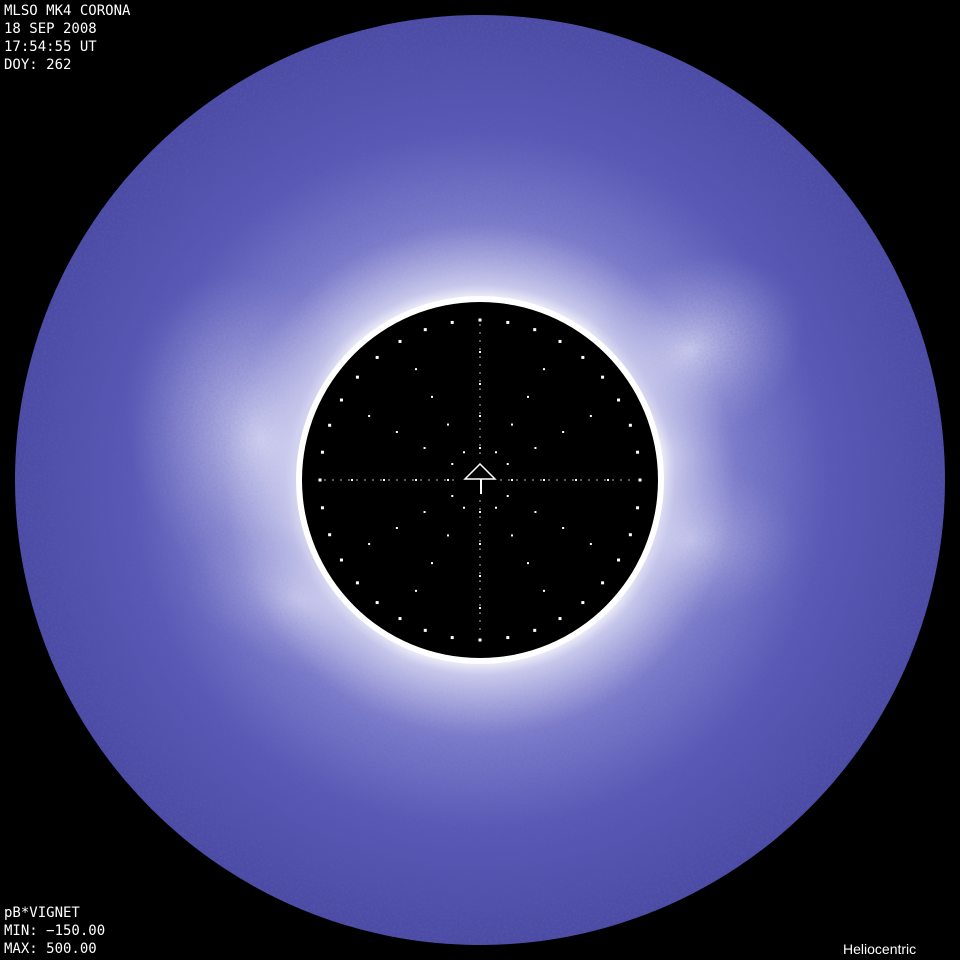 This screenshot has width=960, height=960. What do you see at coordinates (67, 11) in the screenshot?
I see `instrument-label: MLSO MK4 CORONA` at bounding box center [67, 11].